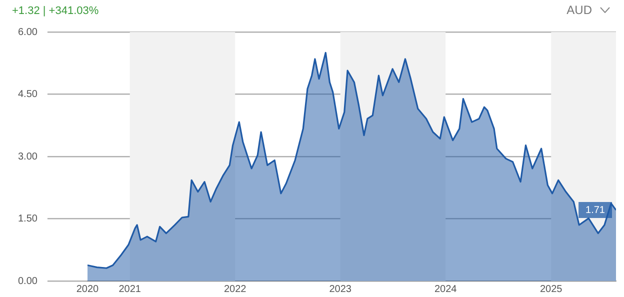 The width and height of the screenshot is (624, 297). I want to click on text: +1.32 | +341.03%, so click(55, 11).